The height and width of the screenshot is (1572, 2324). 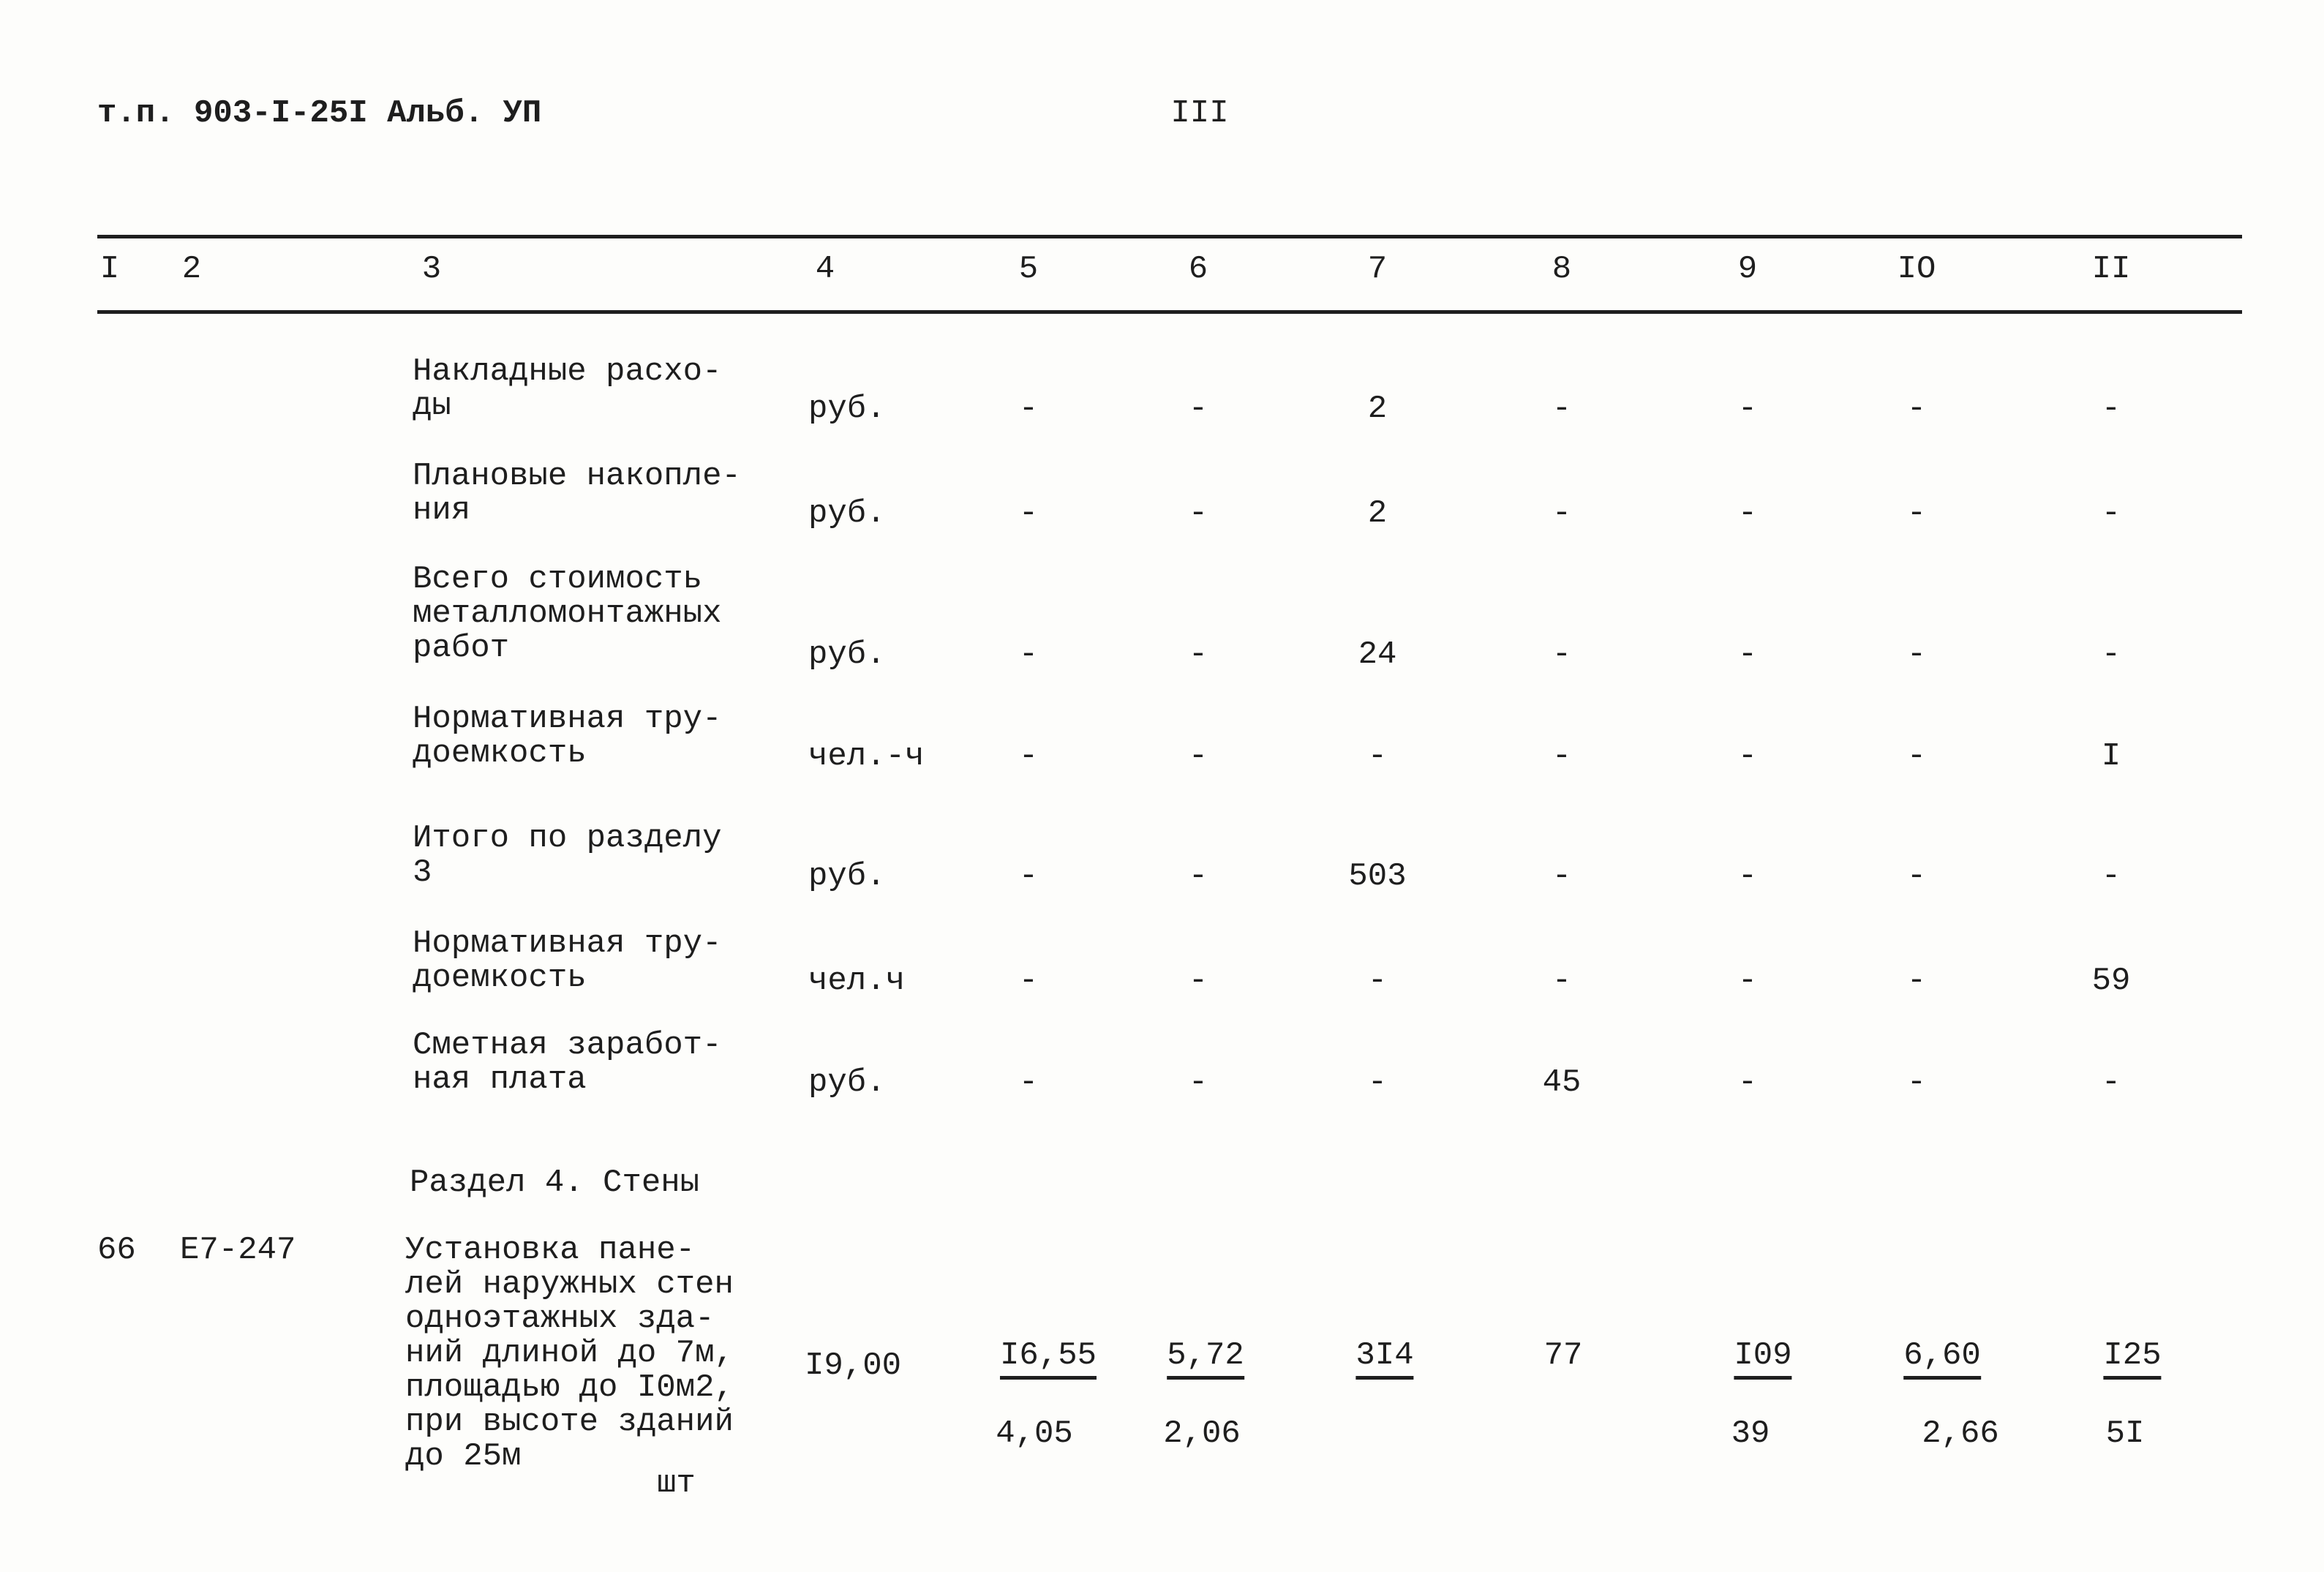 What do you see at coordinates (2111, 981) in the screenshot?
I see `row-value: 59` at bounding box center [2111, 981].